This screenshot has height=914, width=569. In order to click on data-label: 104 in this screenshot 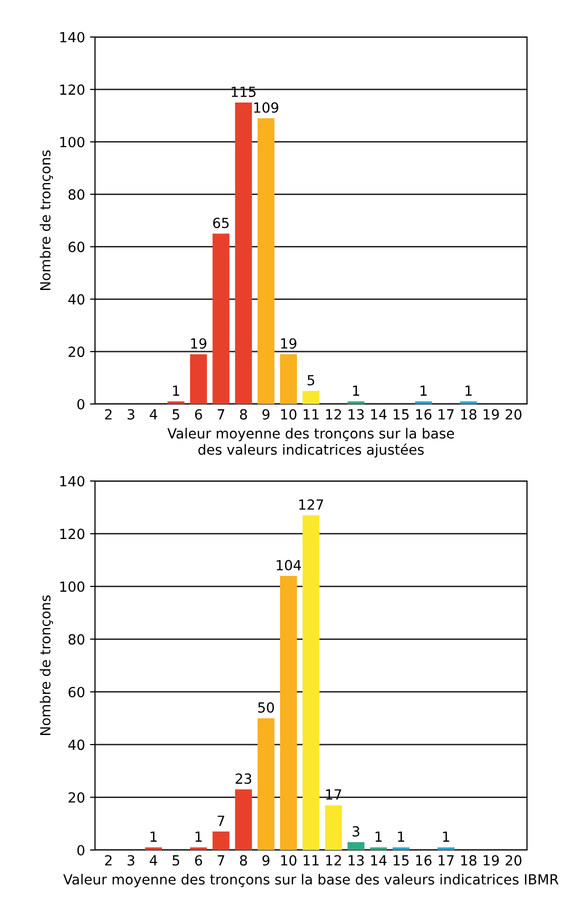, I will do `click(288, 565)`.